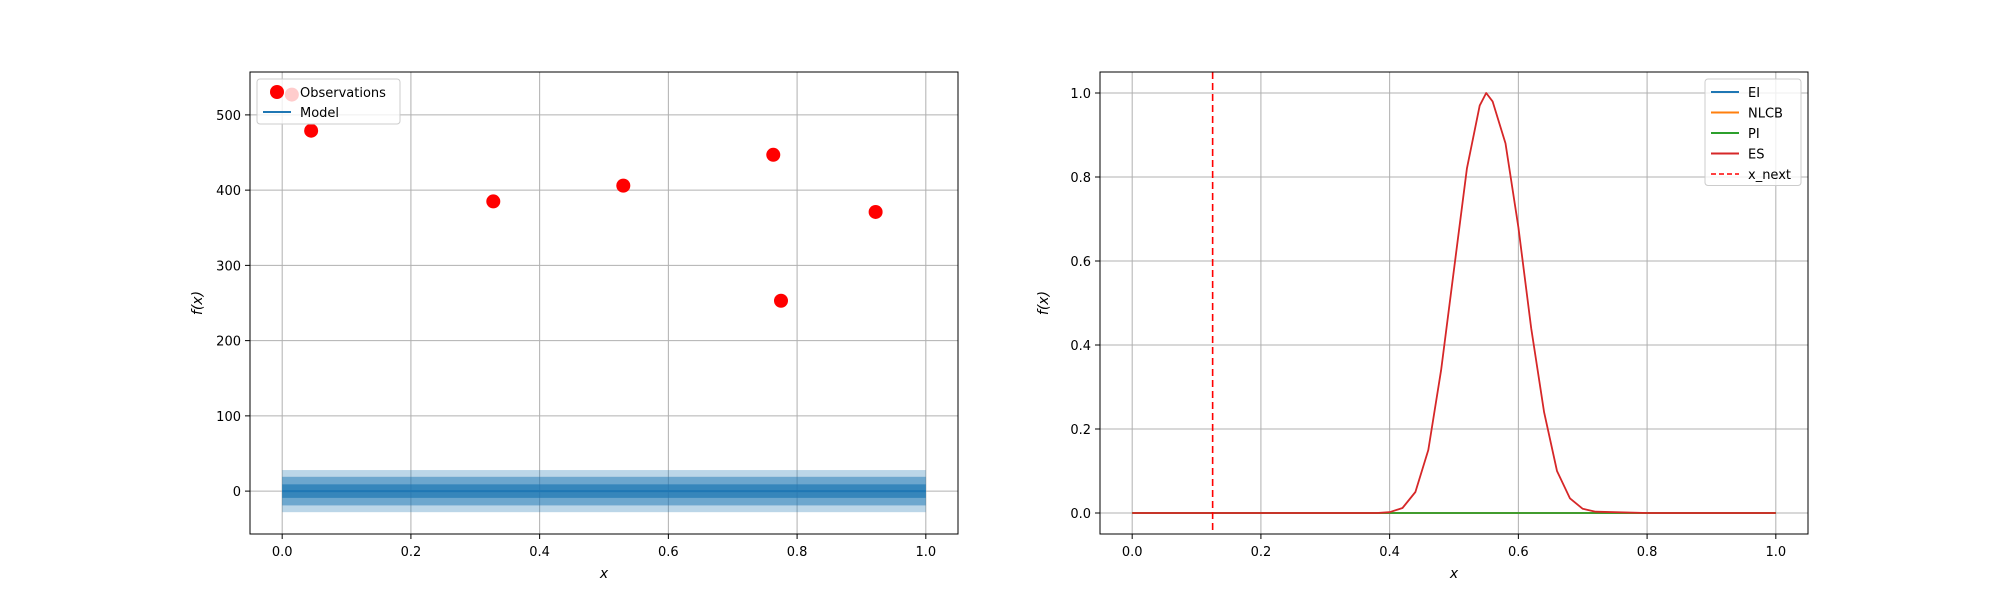  I want to click on y-tick-label: 300, so click(228, 266).